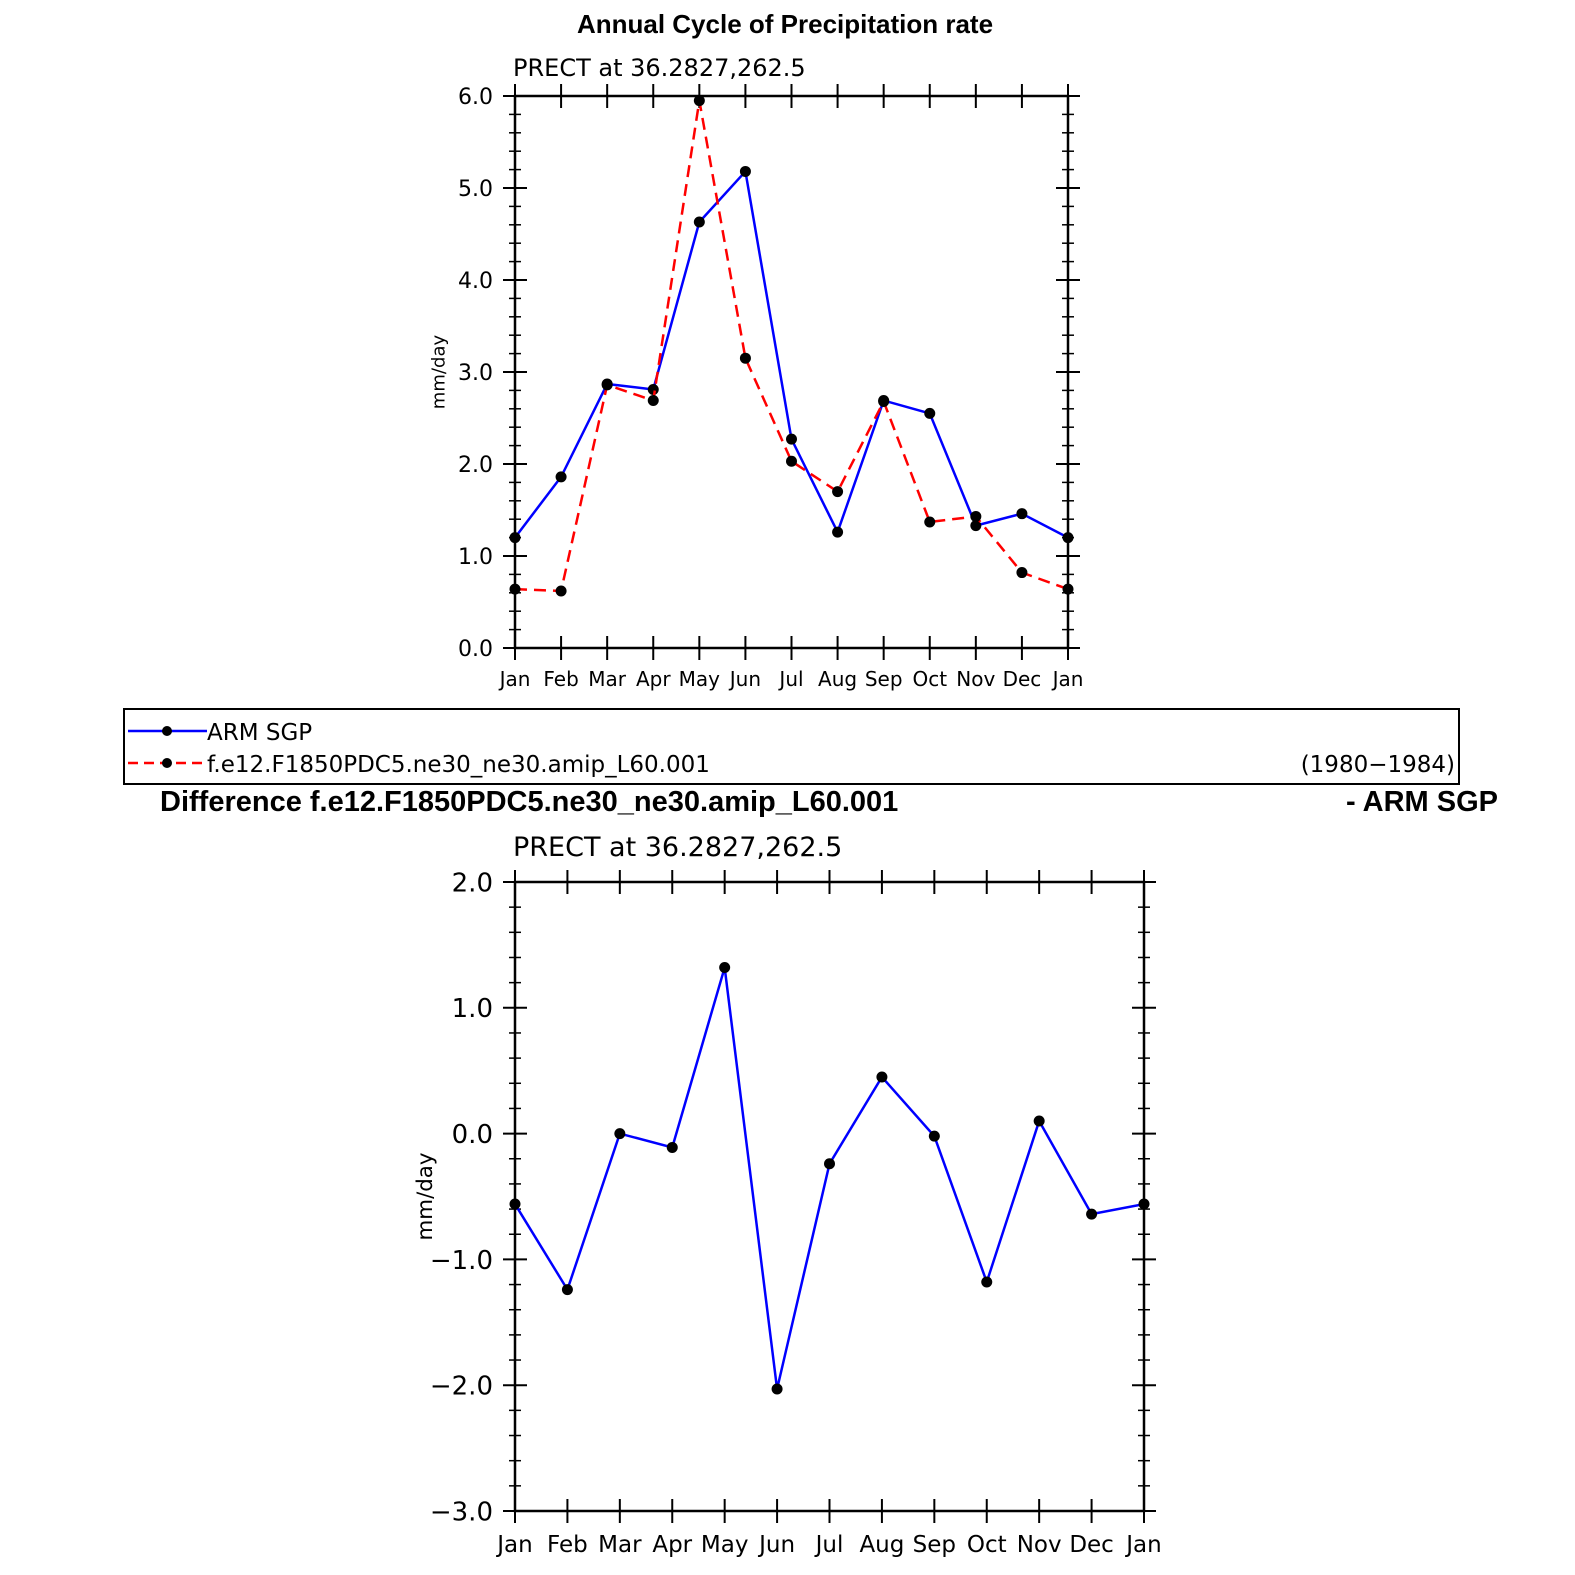 Image resolution: width=1575 pixels, height=1575 pixels. I want to click on bottom-ytick-label: 0.0, so click(472, 1135).